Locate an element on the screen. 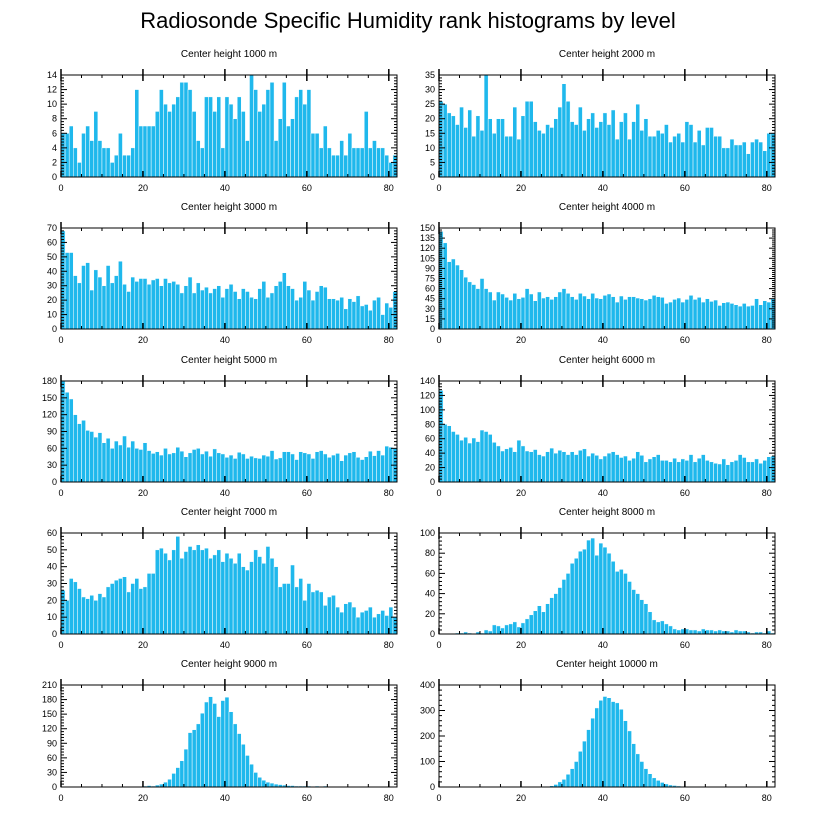  y-tick-label: 14 is located at coordinates (52, 75).